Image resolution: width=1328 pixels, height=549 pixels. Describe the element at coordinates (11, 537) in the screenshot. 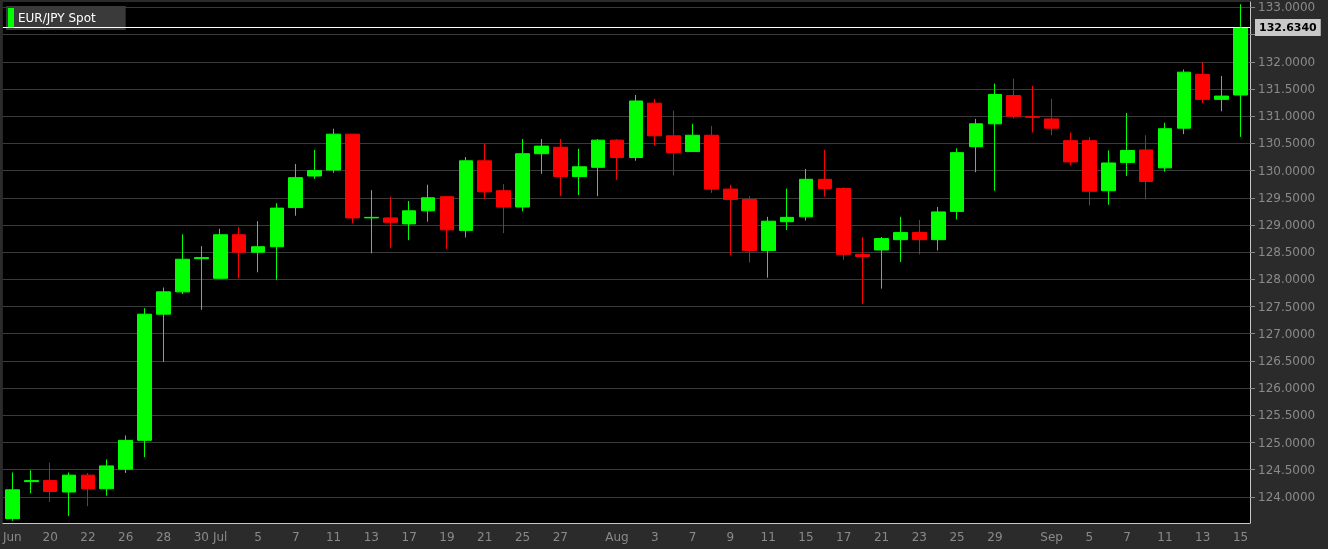

I see `x-tick-label: Jun` at that location.